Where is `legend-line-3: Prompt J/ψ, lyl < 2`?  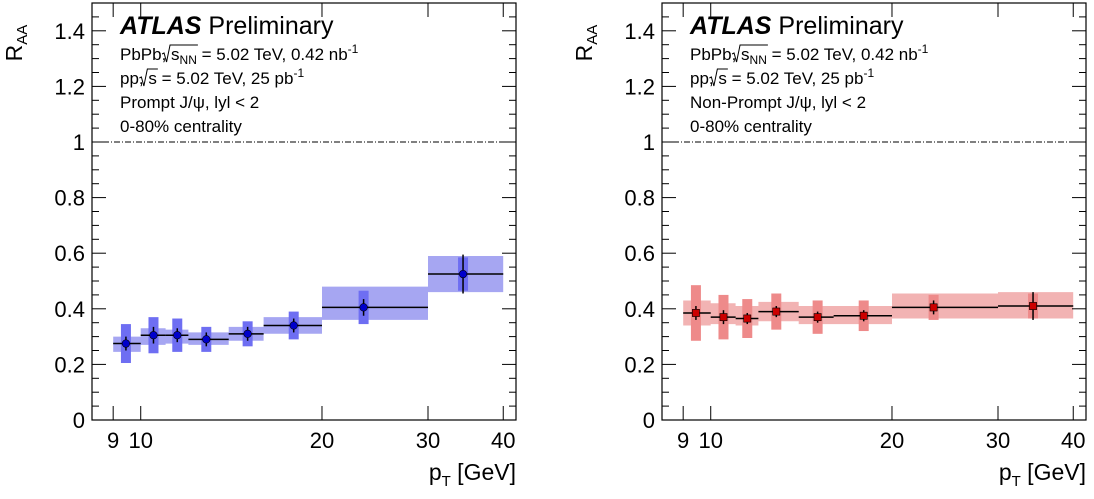 legend-line-3: Prompt J/ψ, lyl < 2 is located at coordinates (189, 102).